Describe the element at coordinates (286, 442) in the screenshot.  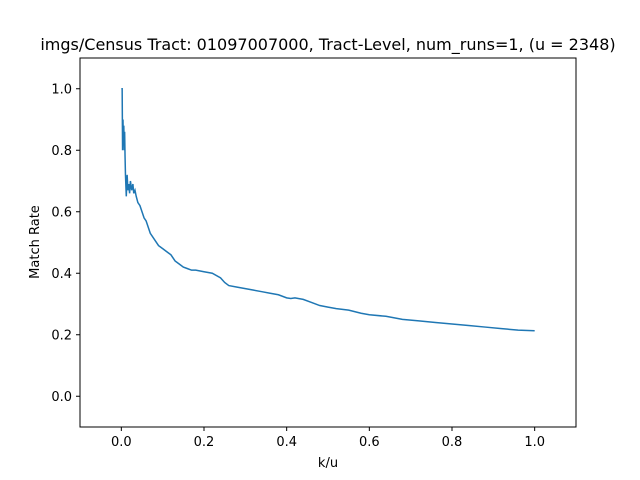
I see `x-tick-label: 0.4` at that location.